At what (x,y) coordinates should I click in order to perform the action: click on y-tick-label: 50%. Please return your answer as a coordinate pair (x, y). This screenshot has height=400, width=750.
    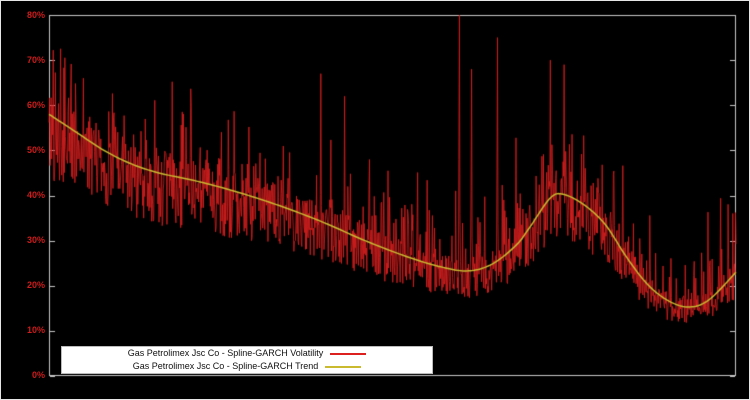
    Looking at the image, I should click on (35, 150).